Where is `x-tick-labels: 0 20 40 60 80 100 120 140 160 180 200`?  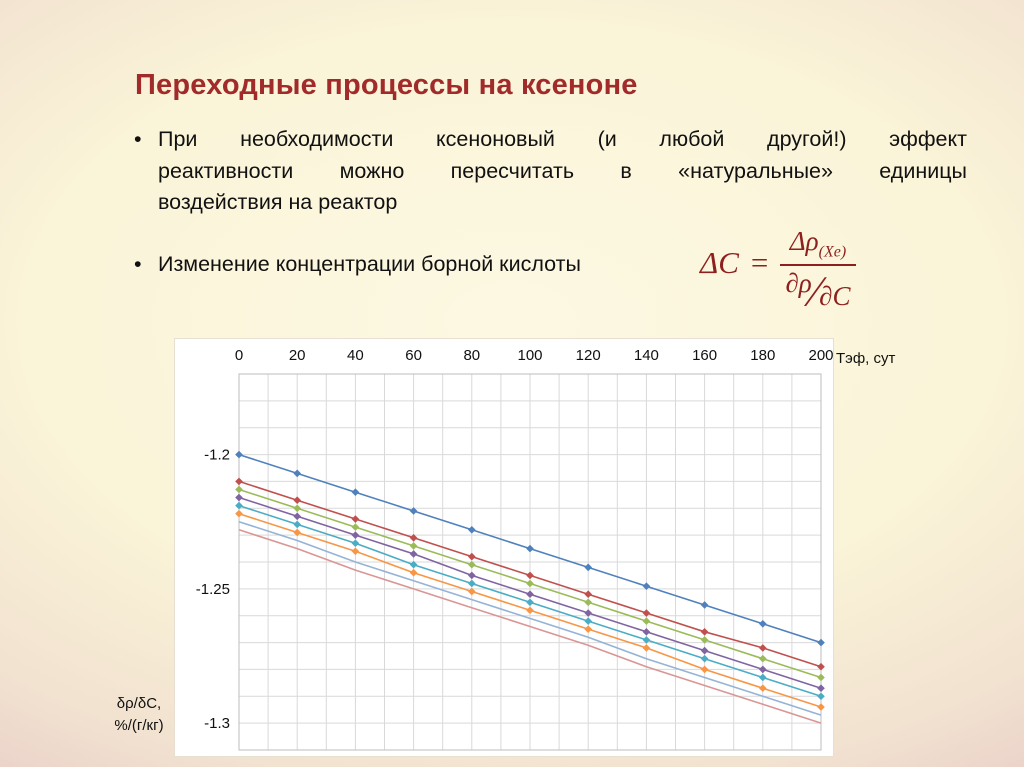
x-tick-labels: 0 20 40 60 80 100 120 140 160 180 200 is located at coordinates (534, 355).